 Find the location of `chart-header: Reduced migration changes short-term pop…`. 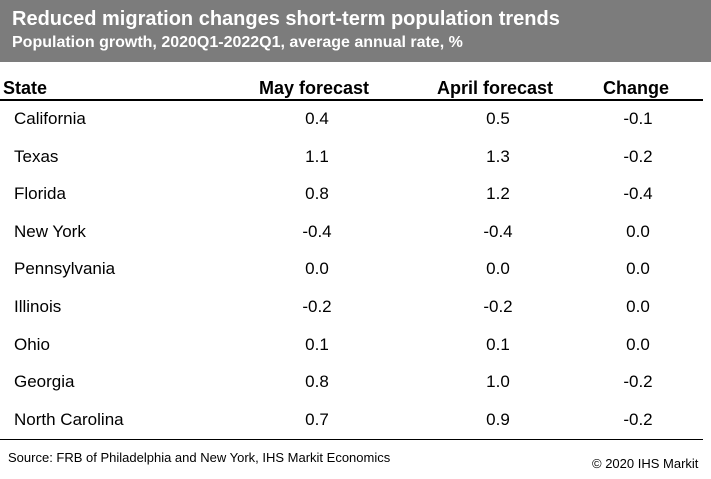

chart-header: Reduced migration changes short-term pop… is located at coordinates (355, 31).